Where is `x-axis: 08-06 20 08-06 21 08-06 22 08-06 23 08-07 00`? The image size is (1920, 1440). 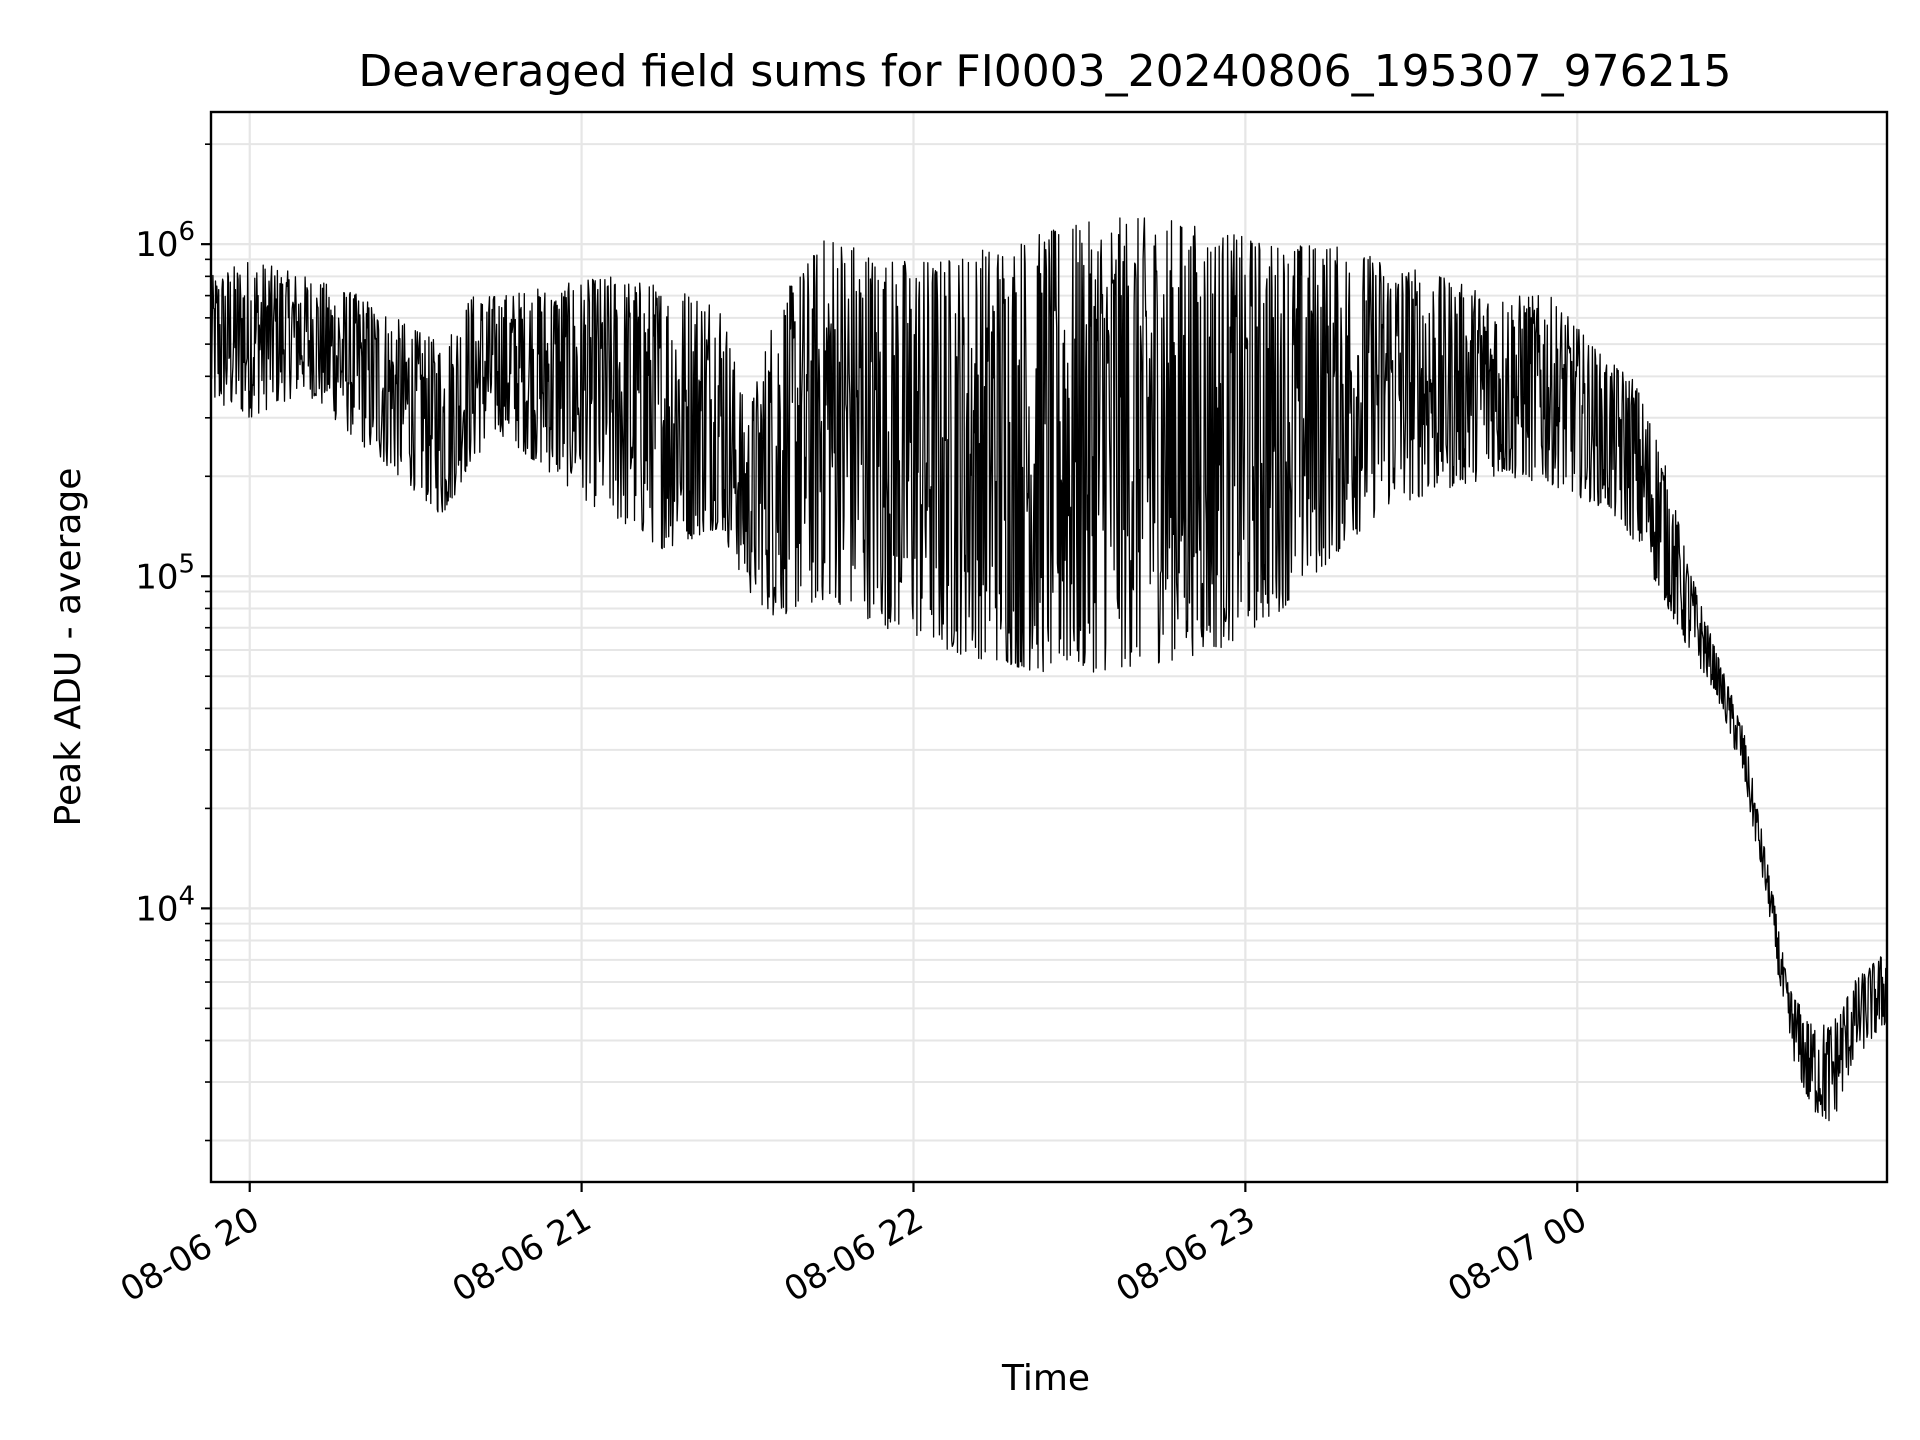 x-axis: 08-06 20 08-06 21 08-06 22 08-06 23 08-07 00 is located at coordinates (854, 1246).